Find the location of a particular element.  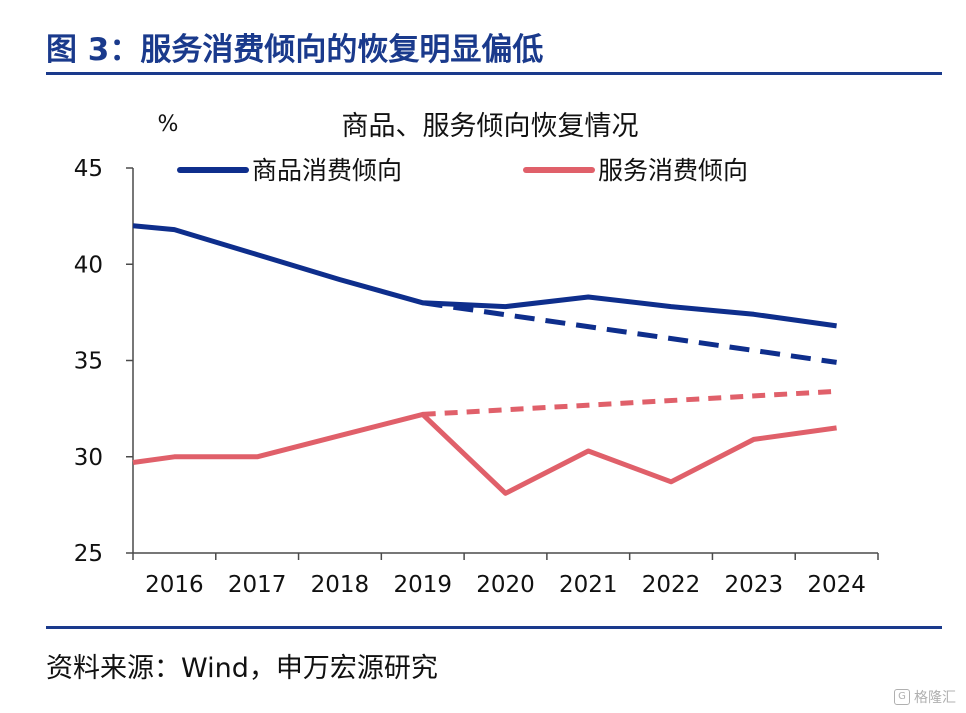

y-tick-label: 35 is located at coordinates (88, 362).